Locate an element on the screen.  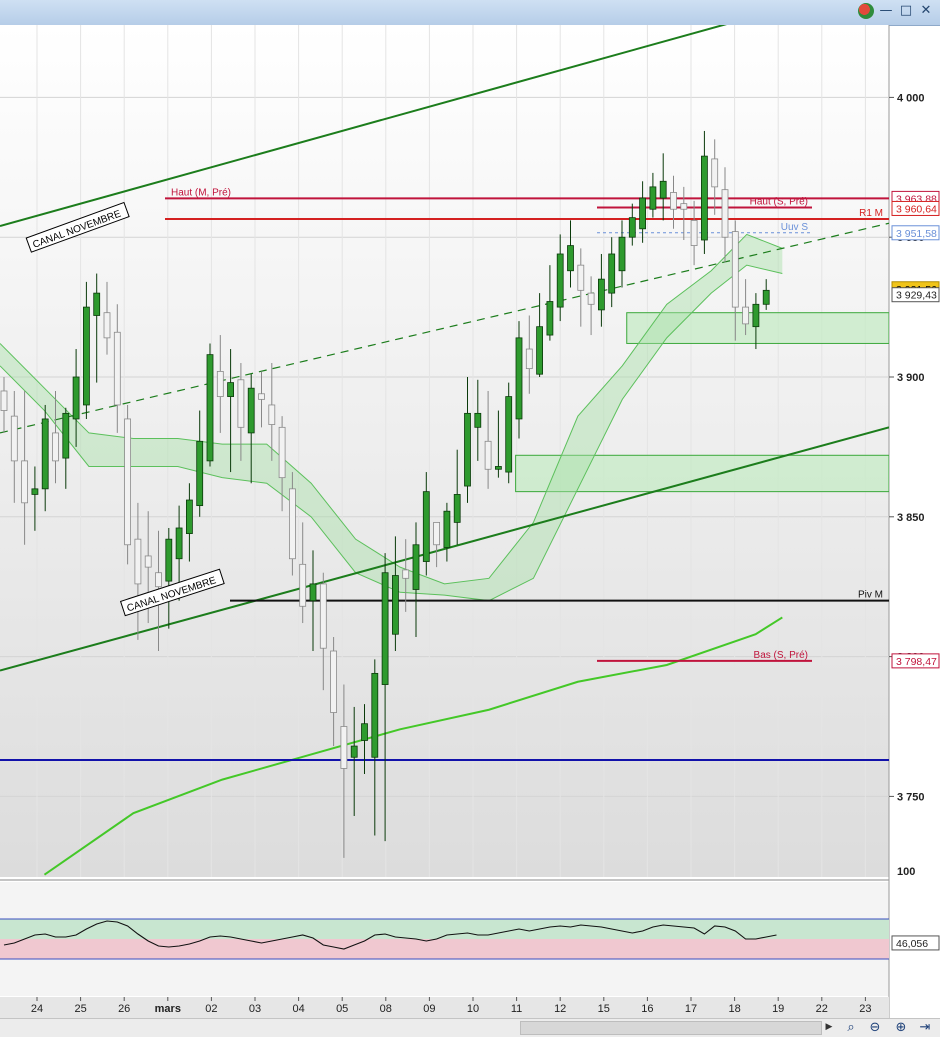
x-tick-label: 25 is located at coordinates (80, 1009).